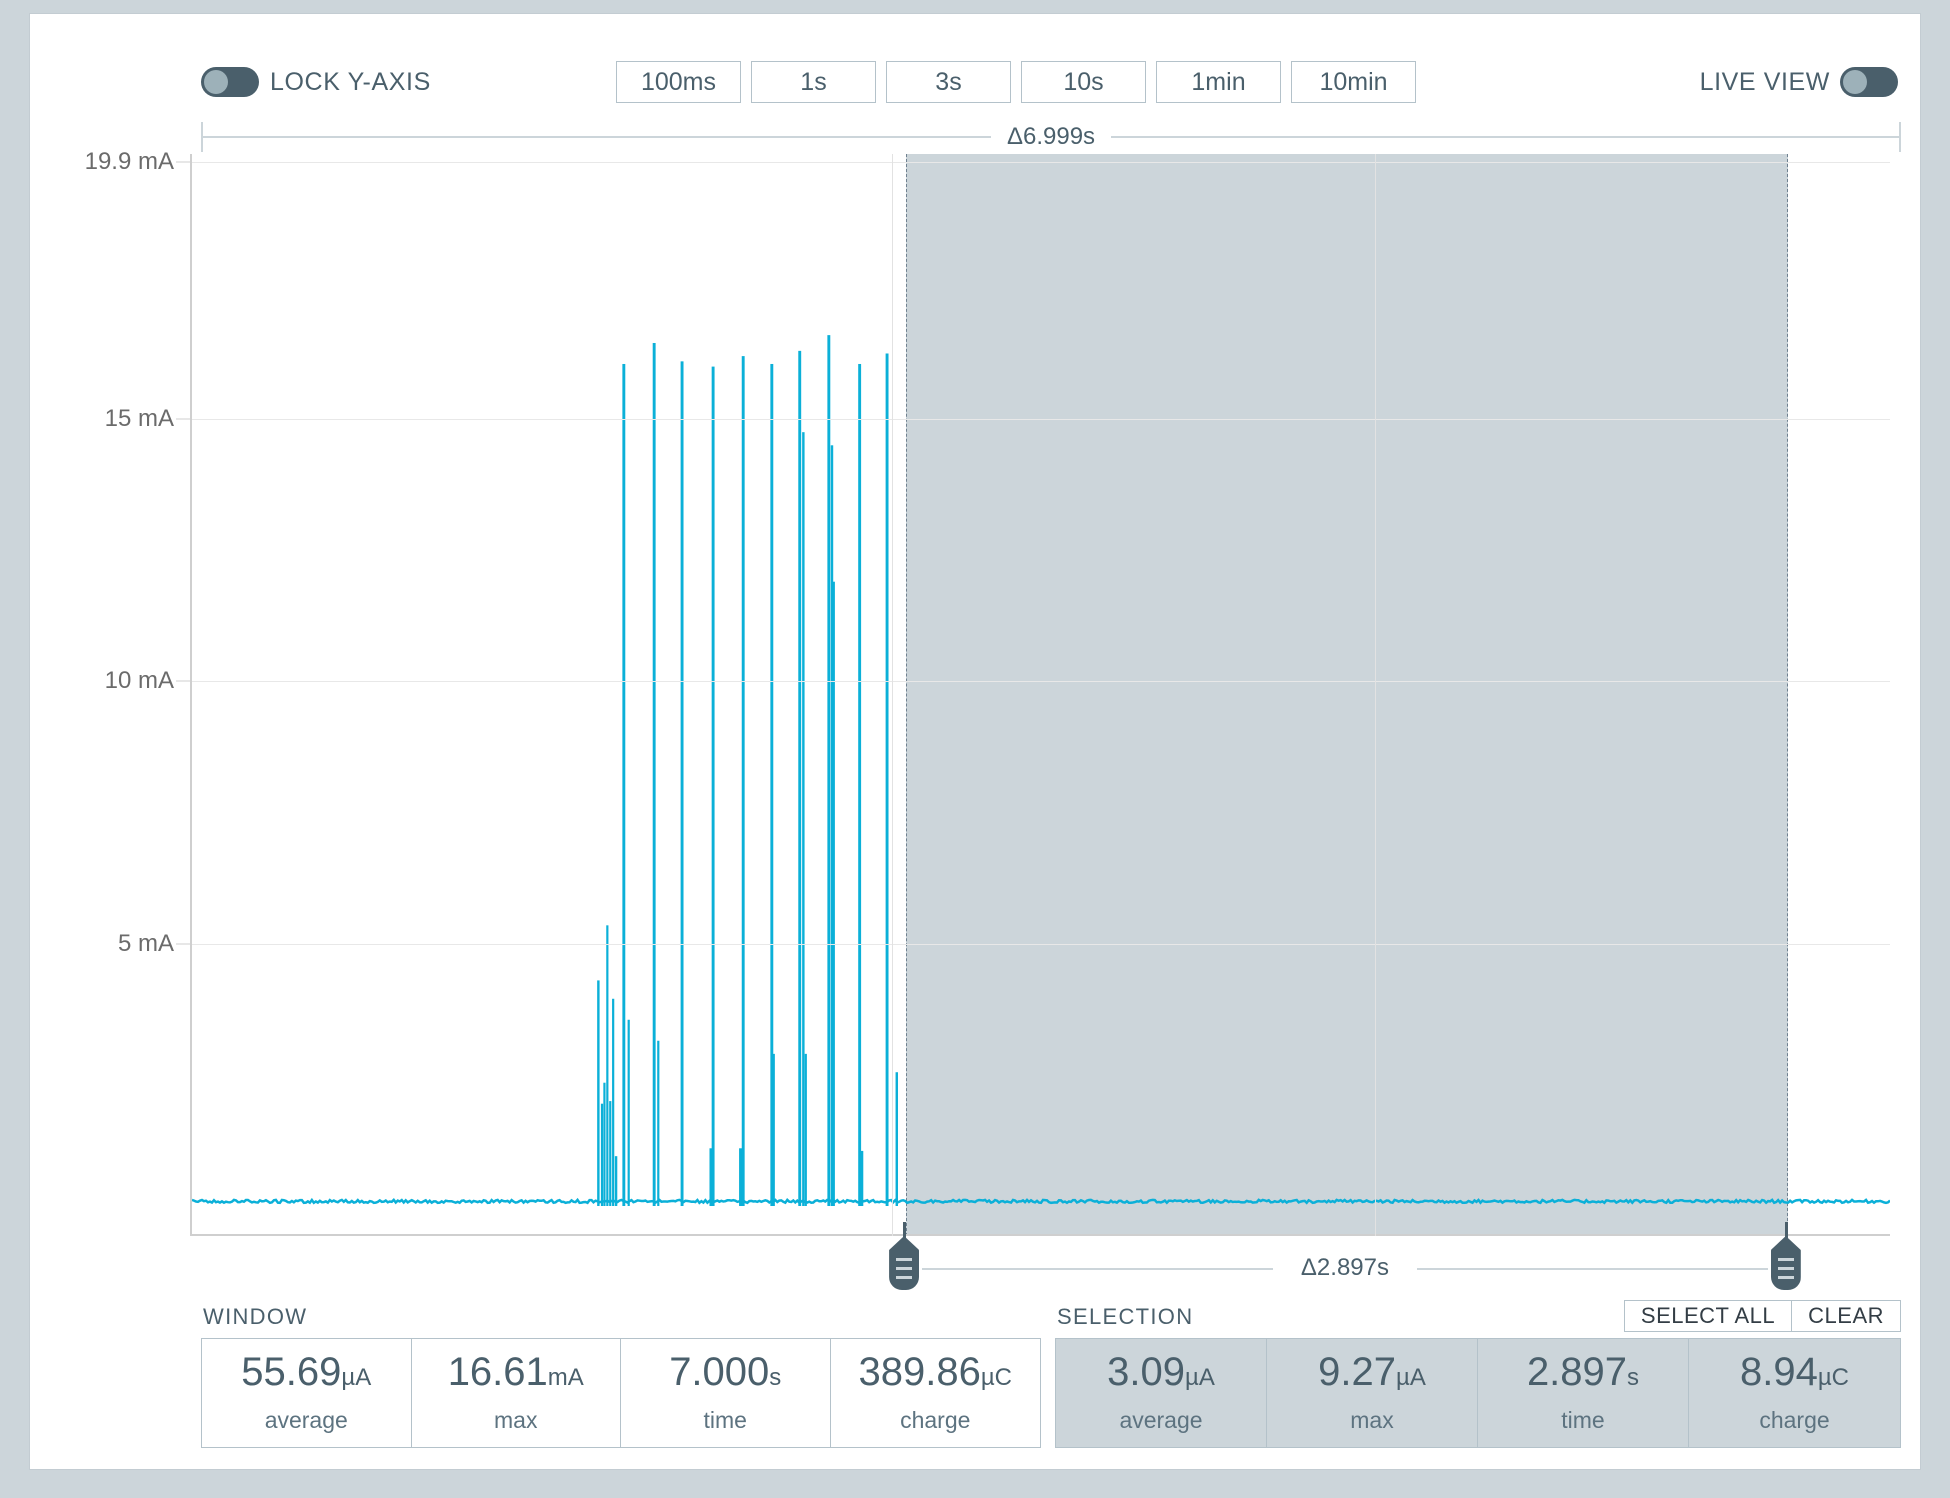 Image resolution: width=1950 pixels, height=1498 pixels. I want to click on stat-value: 3.09µA, so click(1161, 1372).